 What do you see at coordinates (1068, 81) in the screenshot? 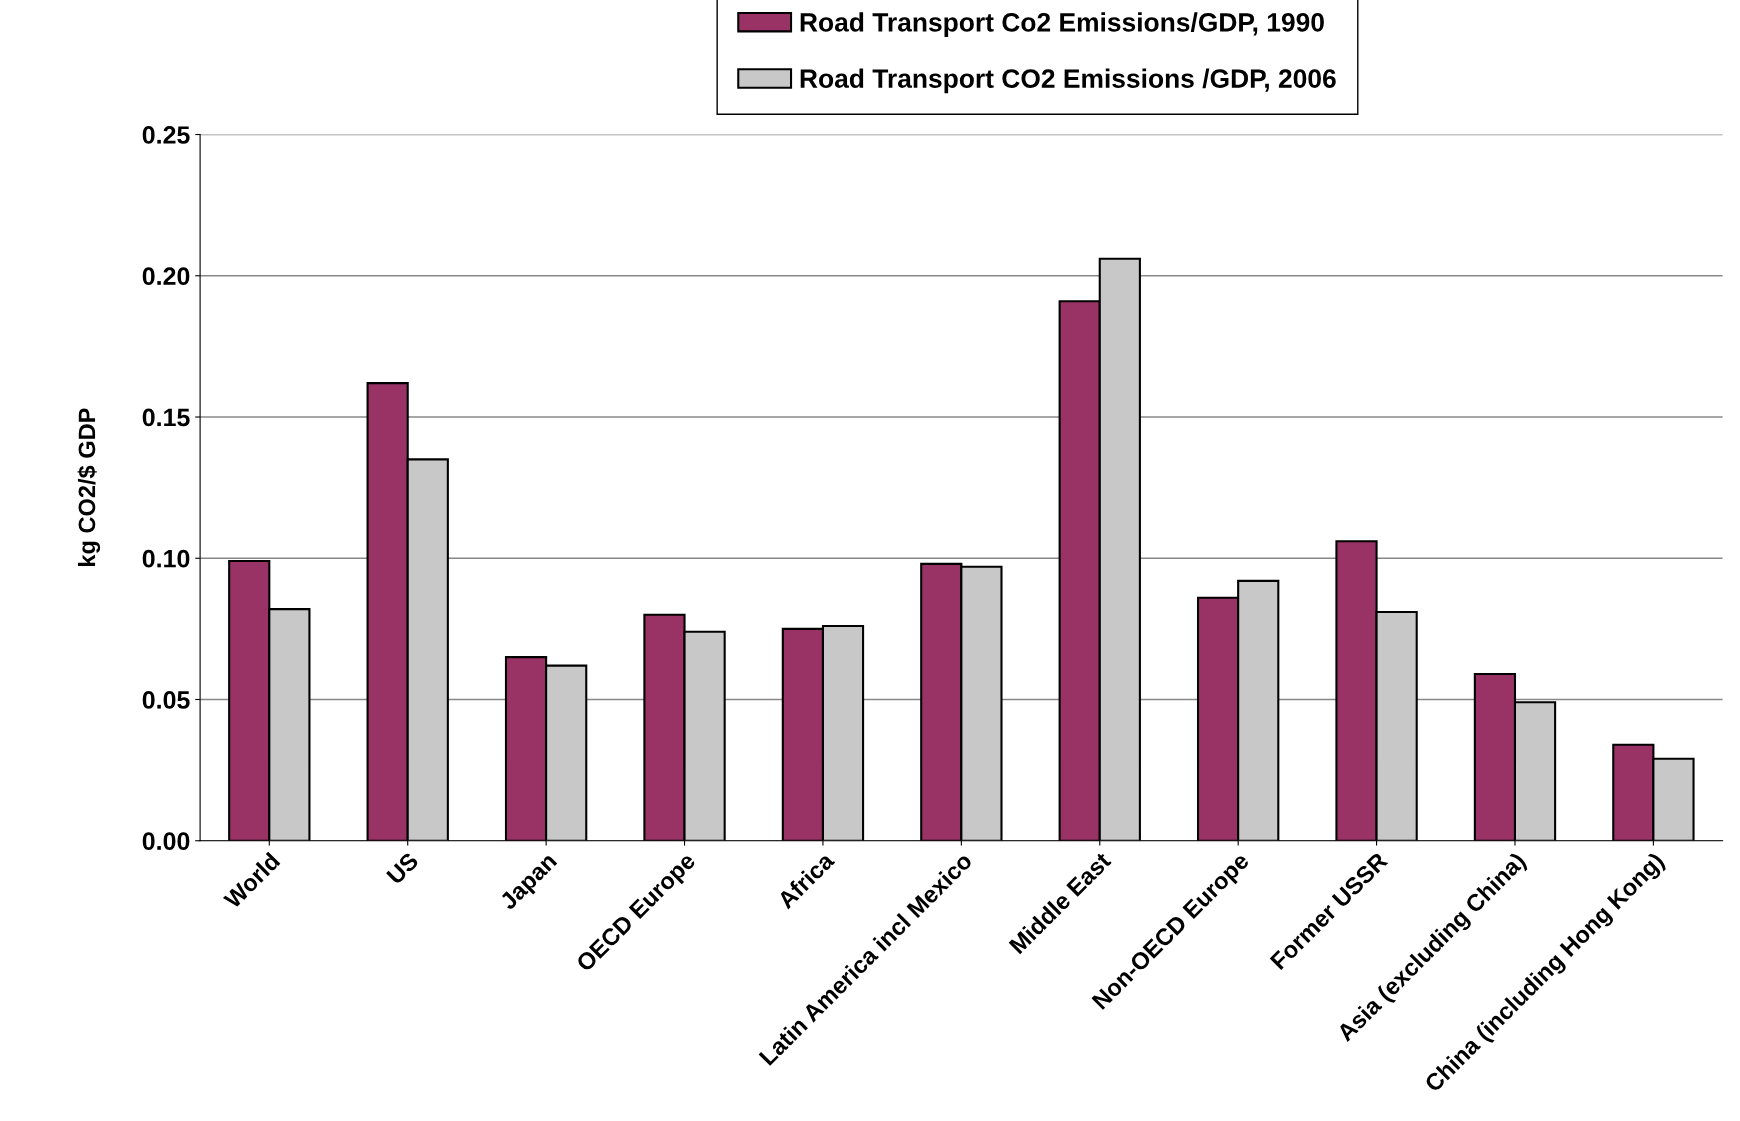
I see `legend-label: Road Transport CO2 Emissions /GDP, 2006` at bounding box center [1068, 81].